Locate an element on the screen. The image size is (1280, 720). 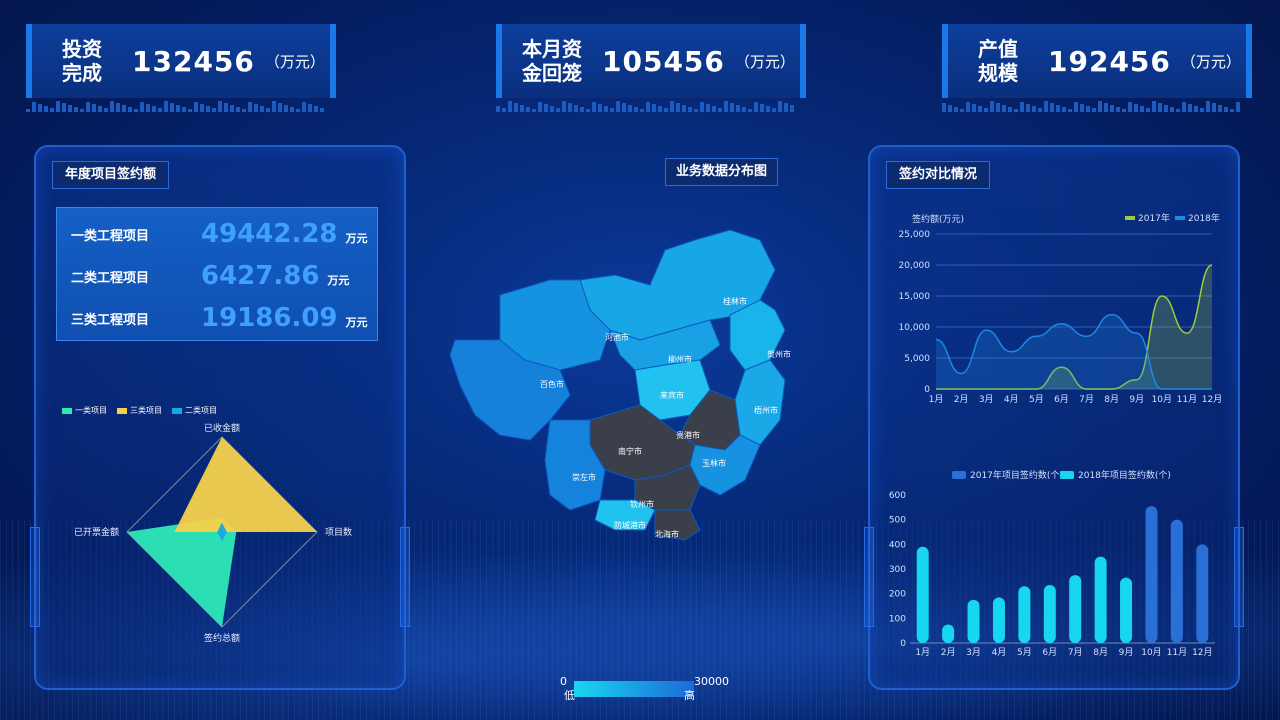
map-region-beihai is located at coordinates (677, 525).